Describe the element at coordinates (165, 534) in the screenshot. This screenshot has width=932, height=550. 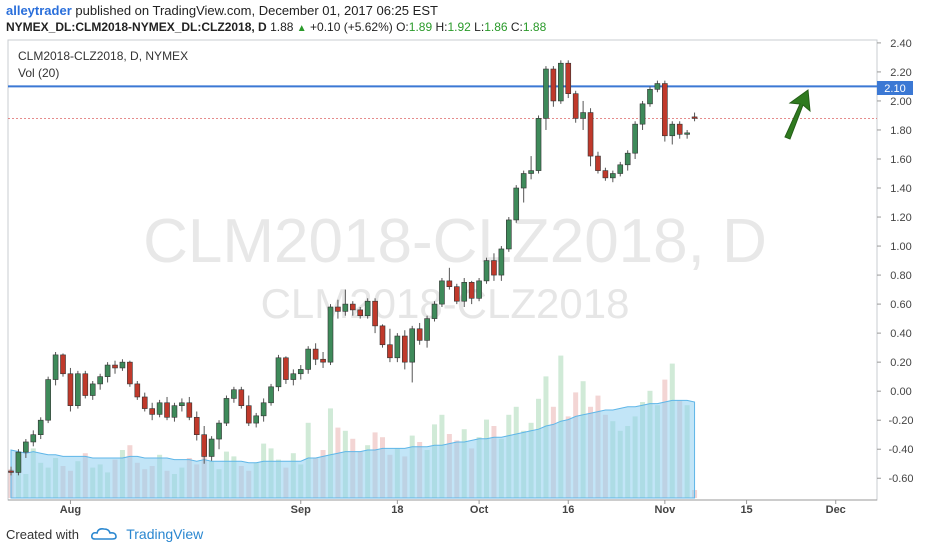
I see `tradingview-brand-link: TradingView` at that location.